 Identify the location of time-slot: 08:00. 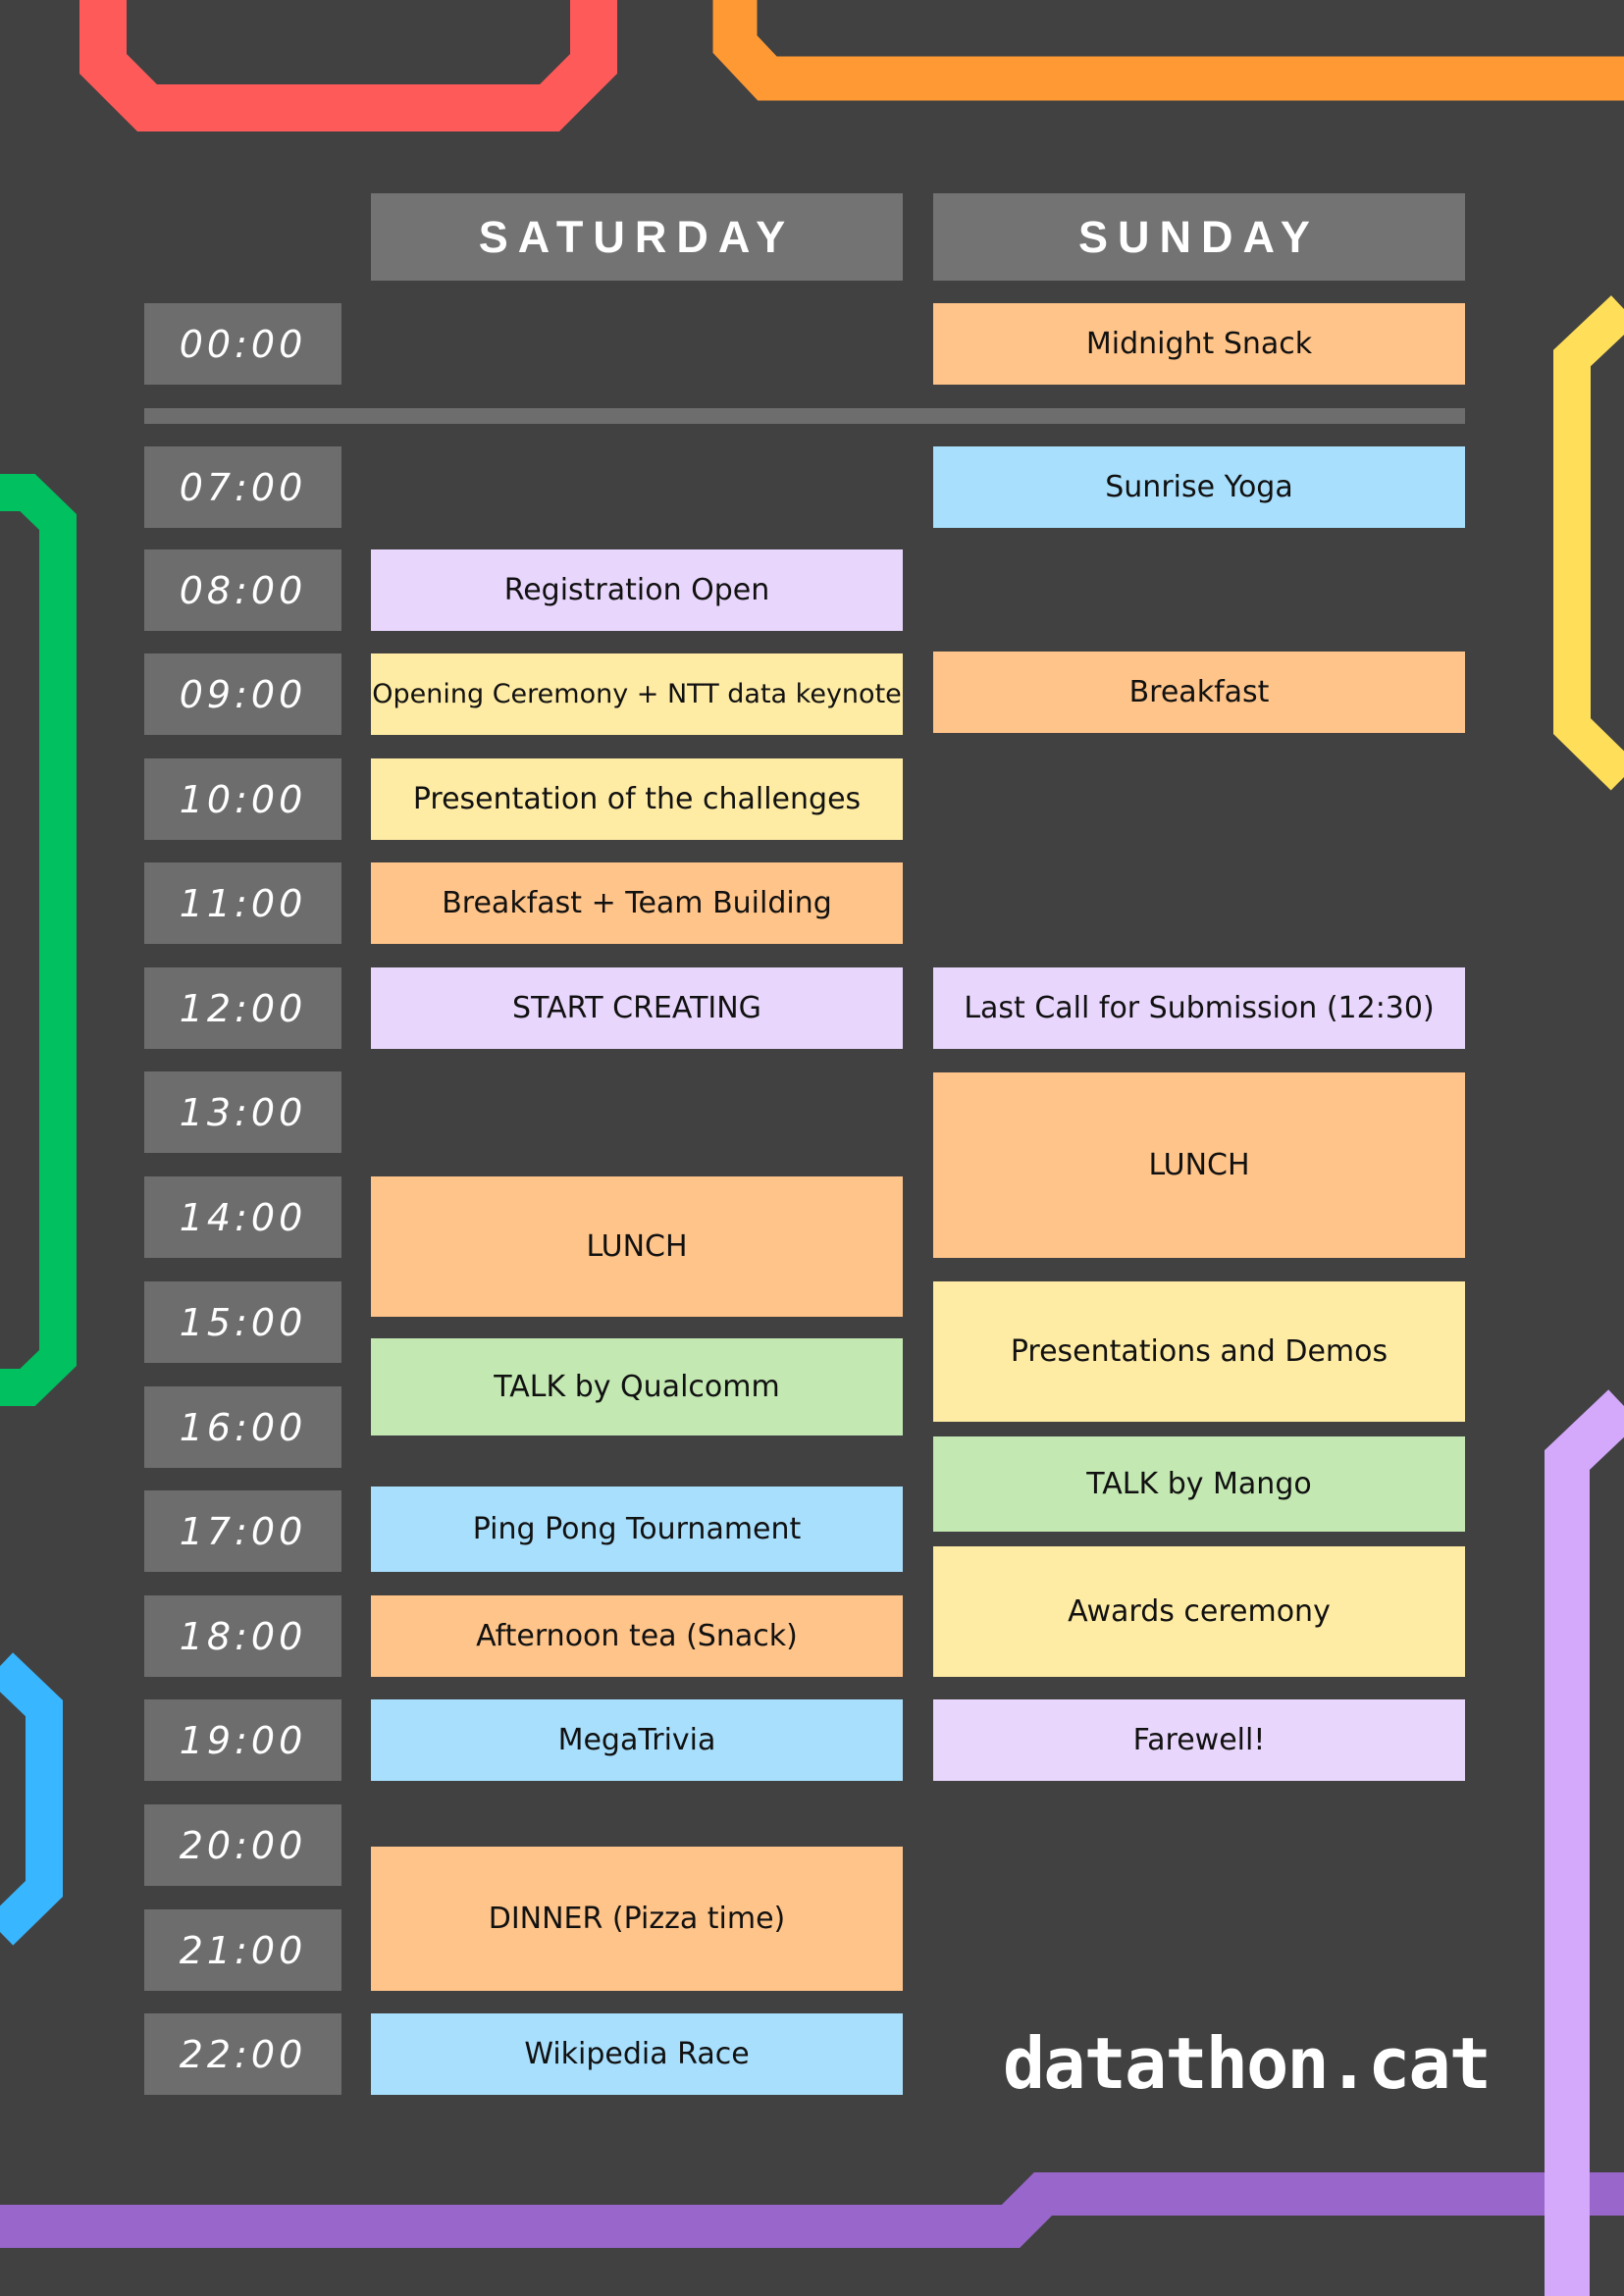
(242, 590).